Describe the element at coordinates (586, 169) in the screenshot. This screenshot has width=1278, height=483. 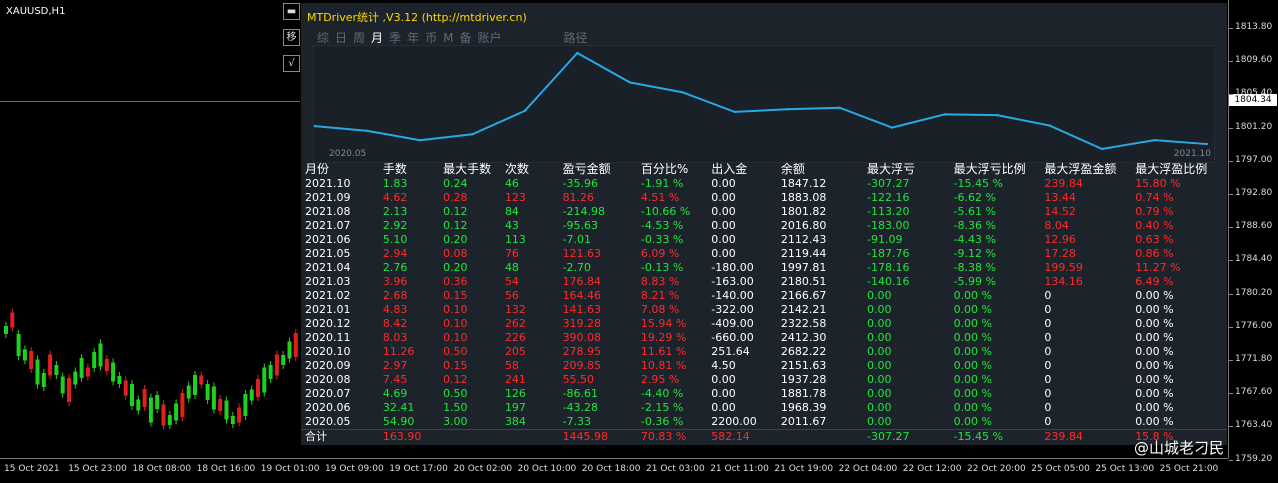
I see `header-cell: 盈亏金额` at that location.